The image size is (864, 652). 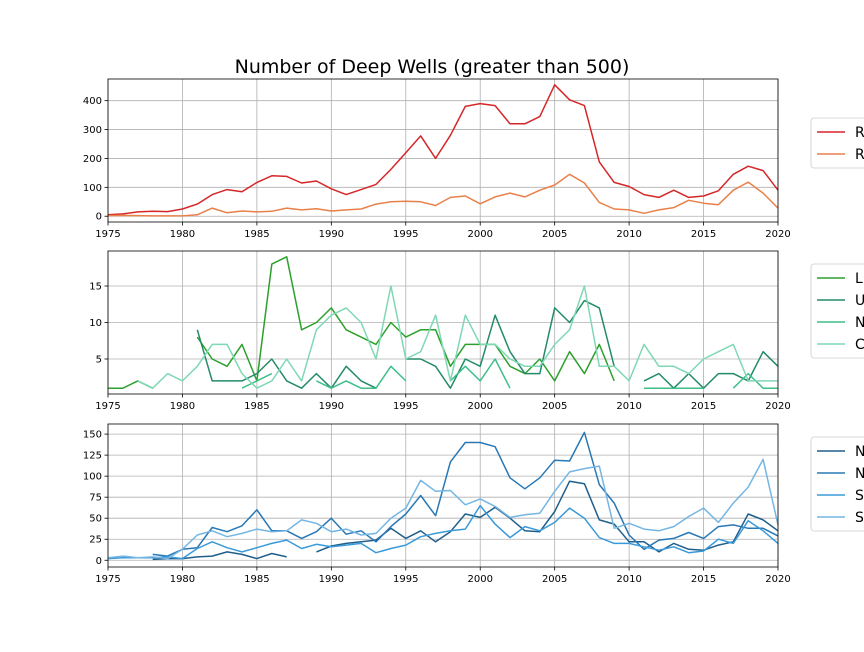 I want to click on y-tick-label: 10, so click(x=95, y=323).